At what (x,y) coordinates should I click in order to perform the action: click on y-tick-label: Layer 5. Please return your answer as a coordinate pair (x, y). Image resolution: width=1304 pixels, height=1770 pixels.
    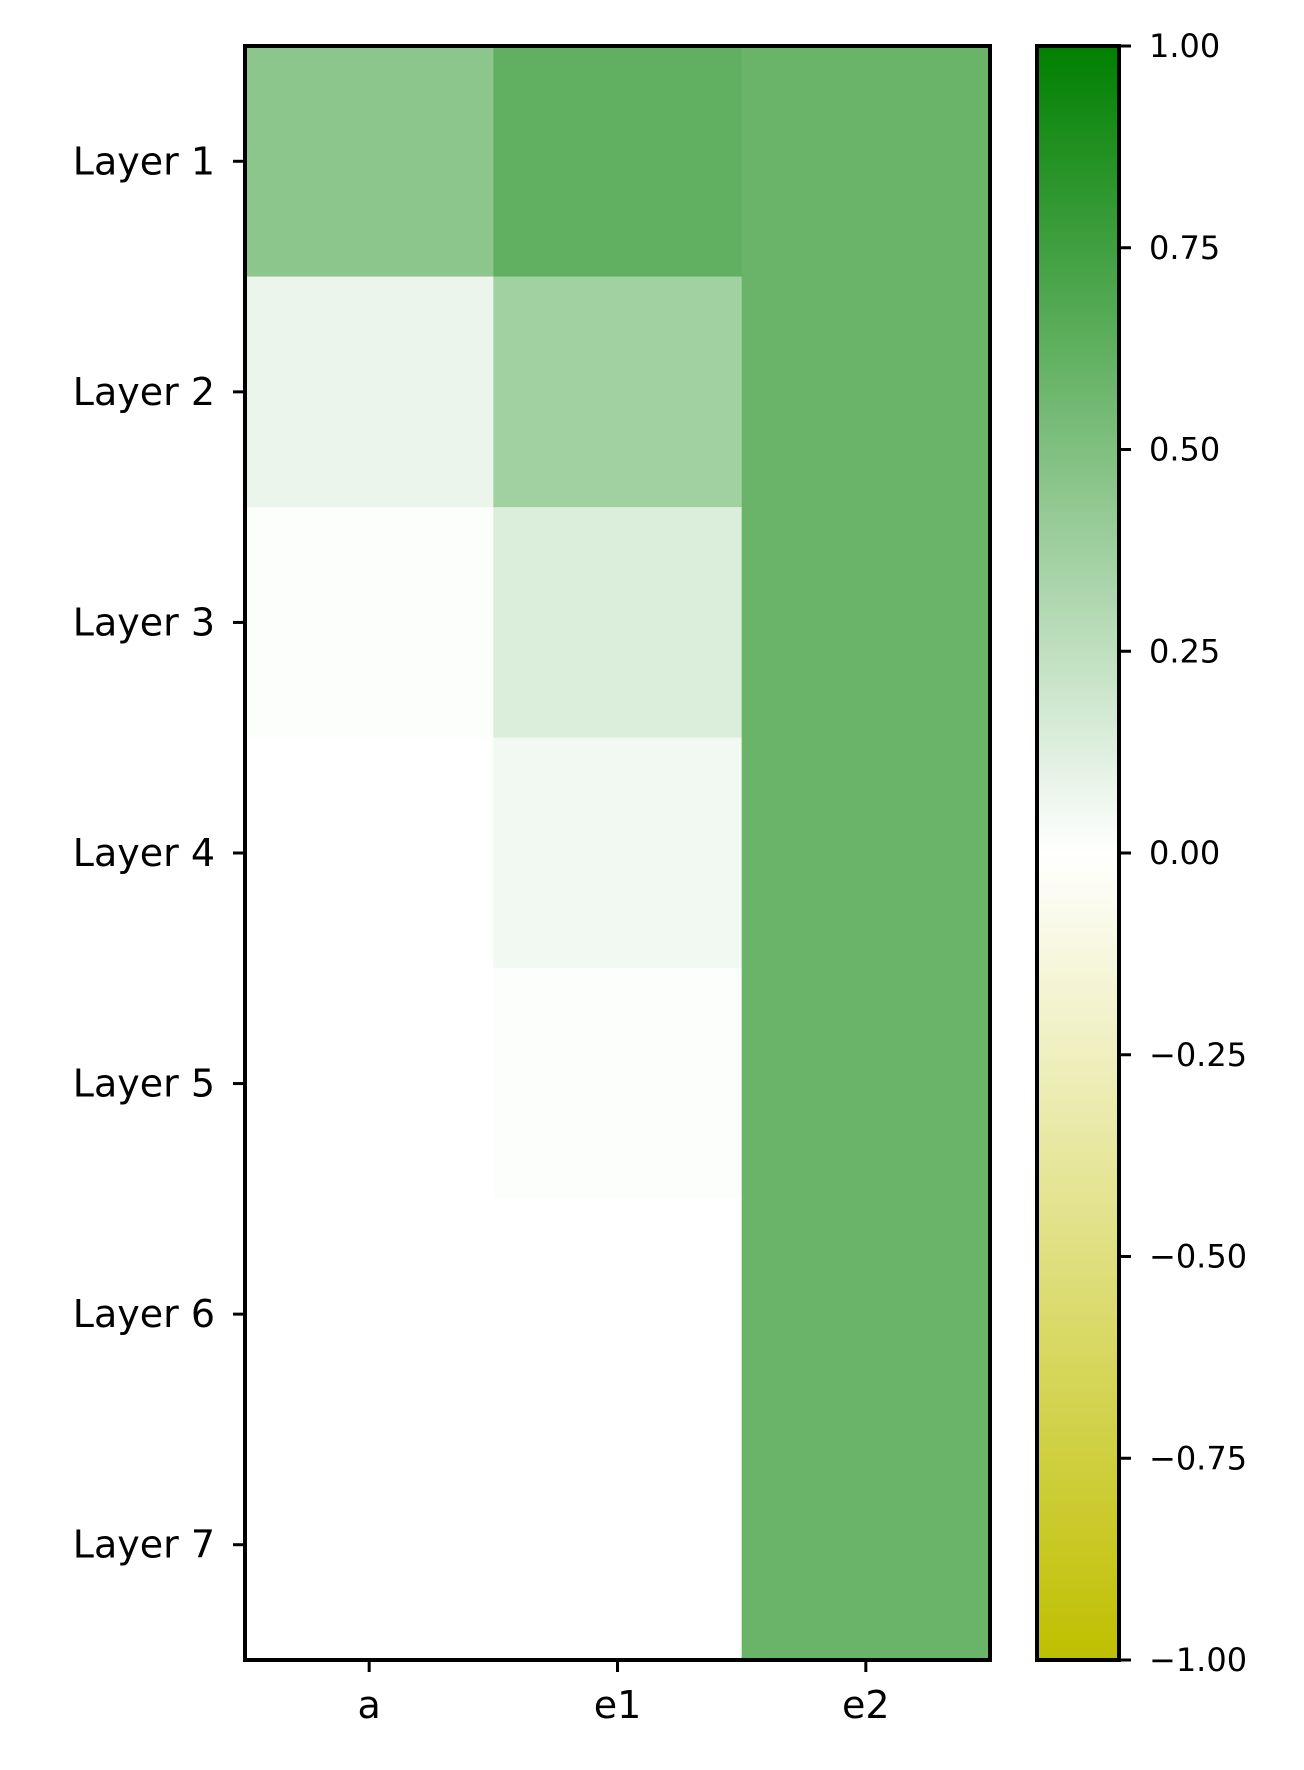
    Looking at the image, I should click on (144, 1084).